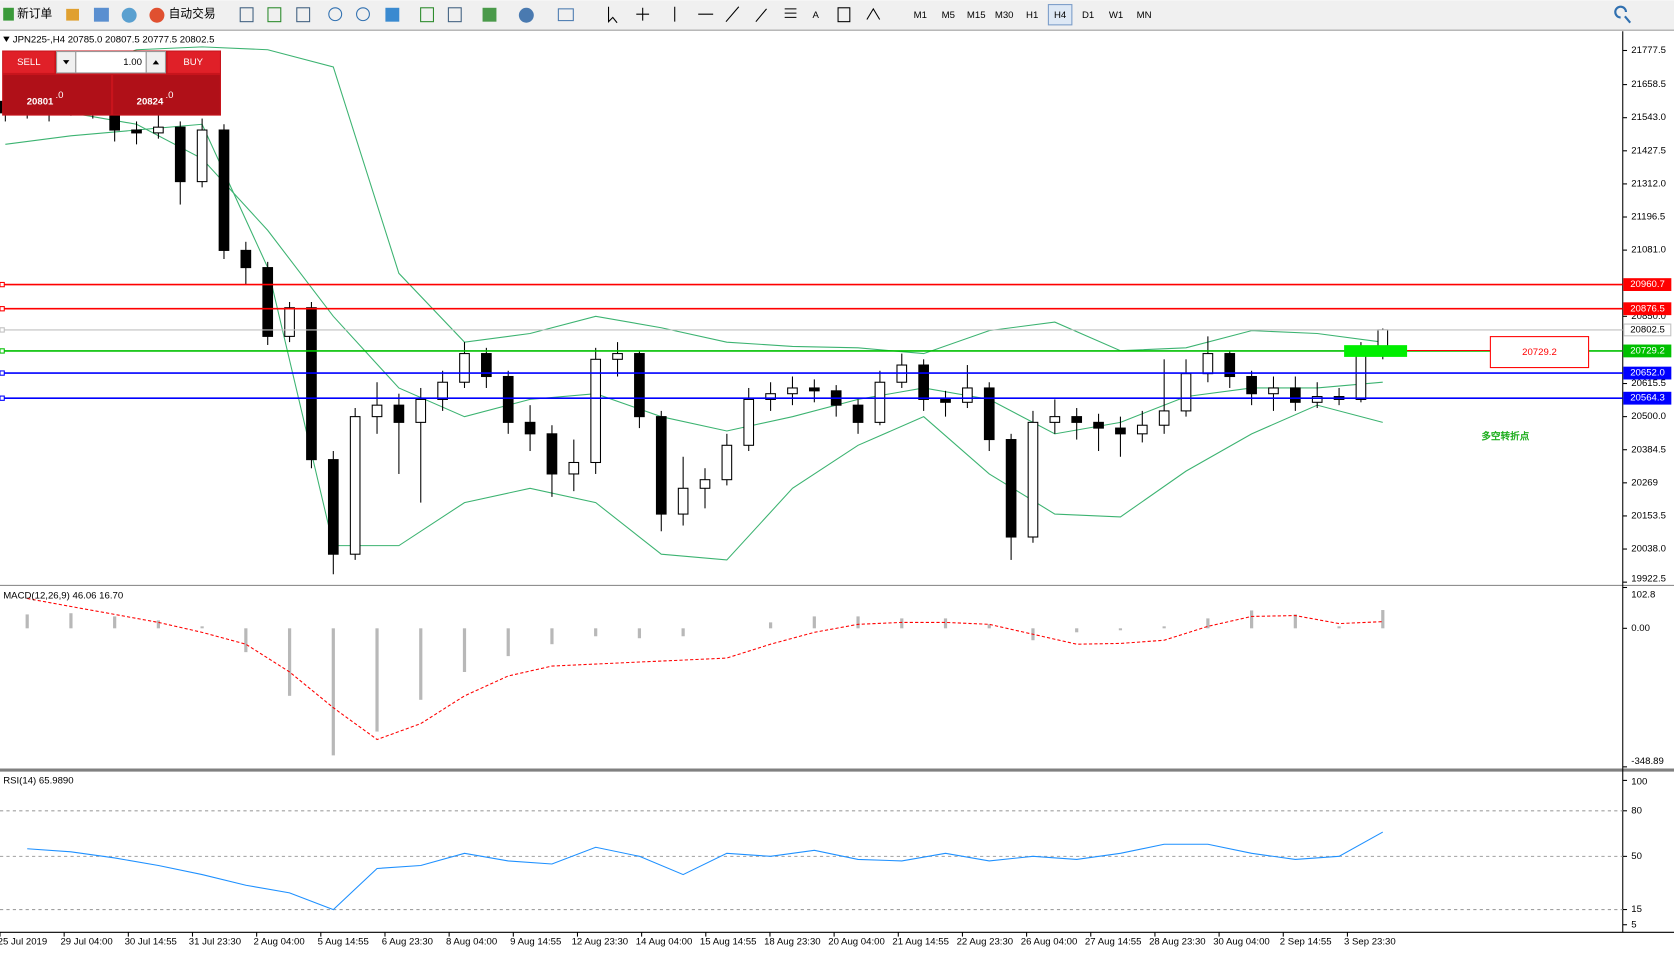 The image size is (1674, 954). What do you see at coordinates (948, 15) in the screenshot?
I see `timeframe-button: M5` at bounding box center [948, 15].